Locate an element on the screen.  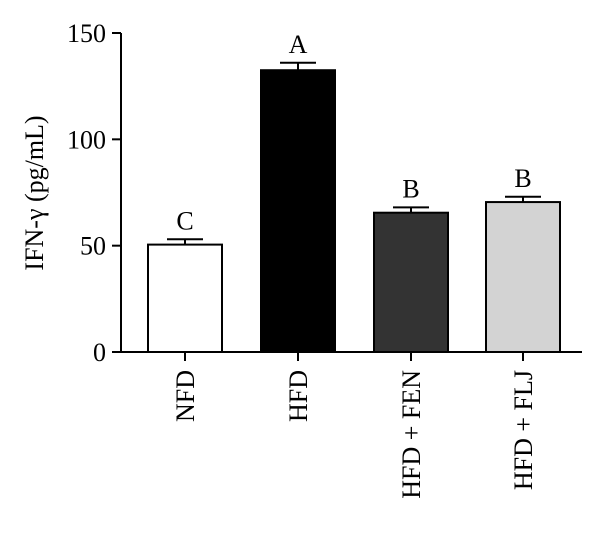
x-category-label: NFD is located at coordinates (185, 396).